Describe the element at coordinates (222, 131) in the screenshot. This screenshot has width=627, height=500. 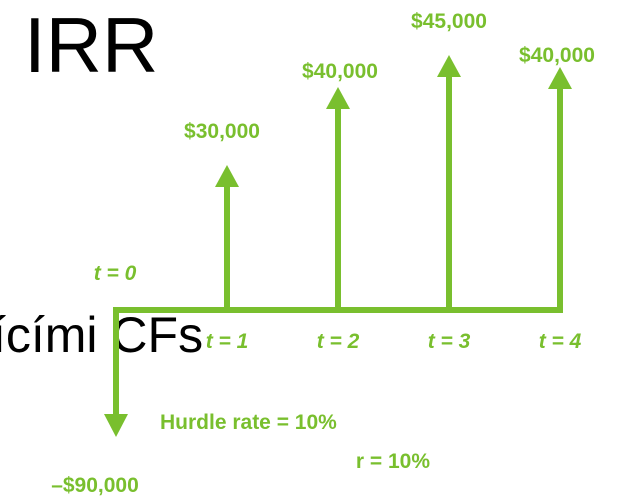
I see `amount-label: $30,000` at that location.